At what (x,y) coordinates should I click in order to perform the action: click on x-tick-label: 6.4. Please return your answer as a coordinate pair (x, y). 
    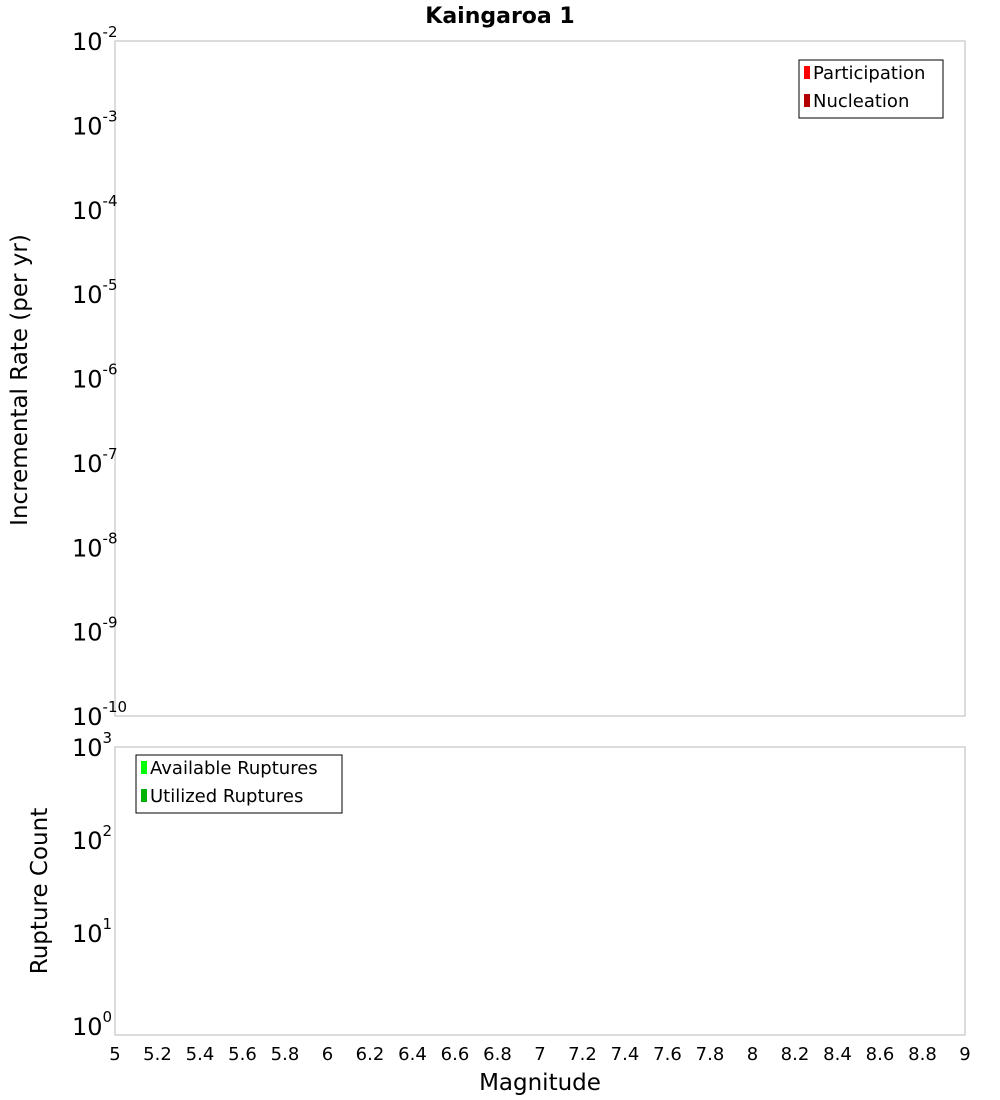
    Looking at the image, I should click on (412, 1054).